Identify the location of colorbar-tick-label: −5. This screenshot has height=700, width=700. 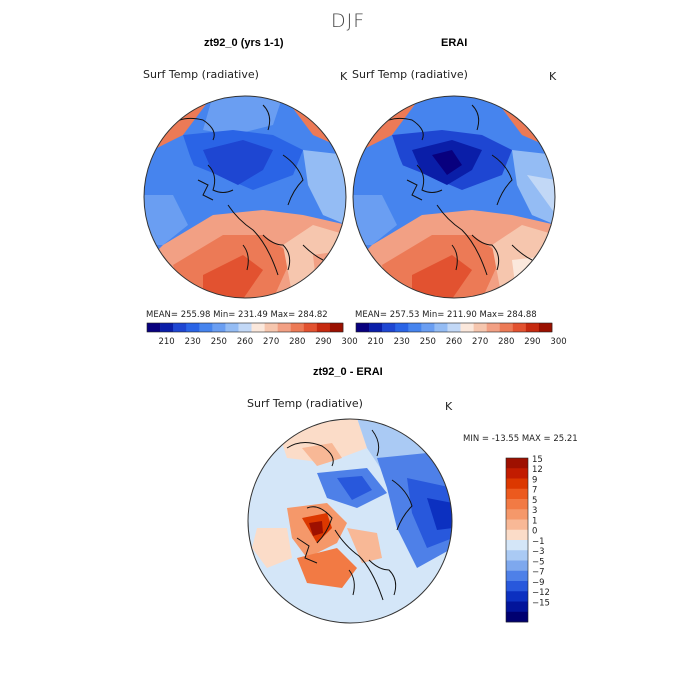
(538, 562).